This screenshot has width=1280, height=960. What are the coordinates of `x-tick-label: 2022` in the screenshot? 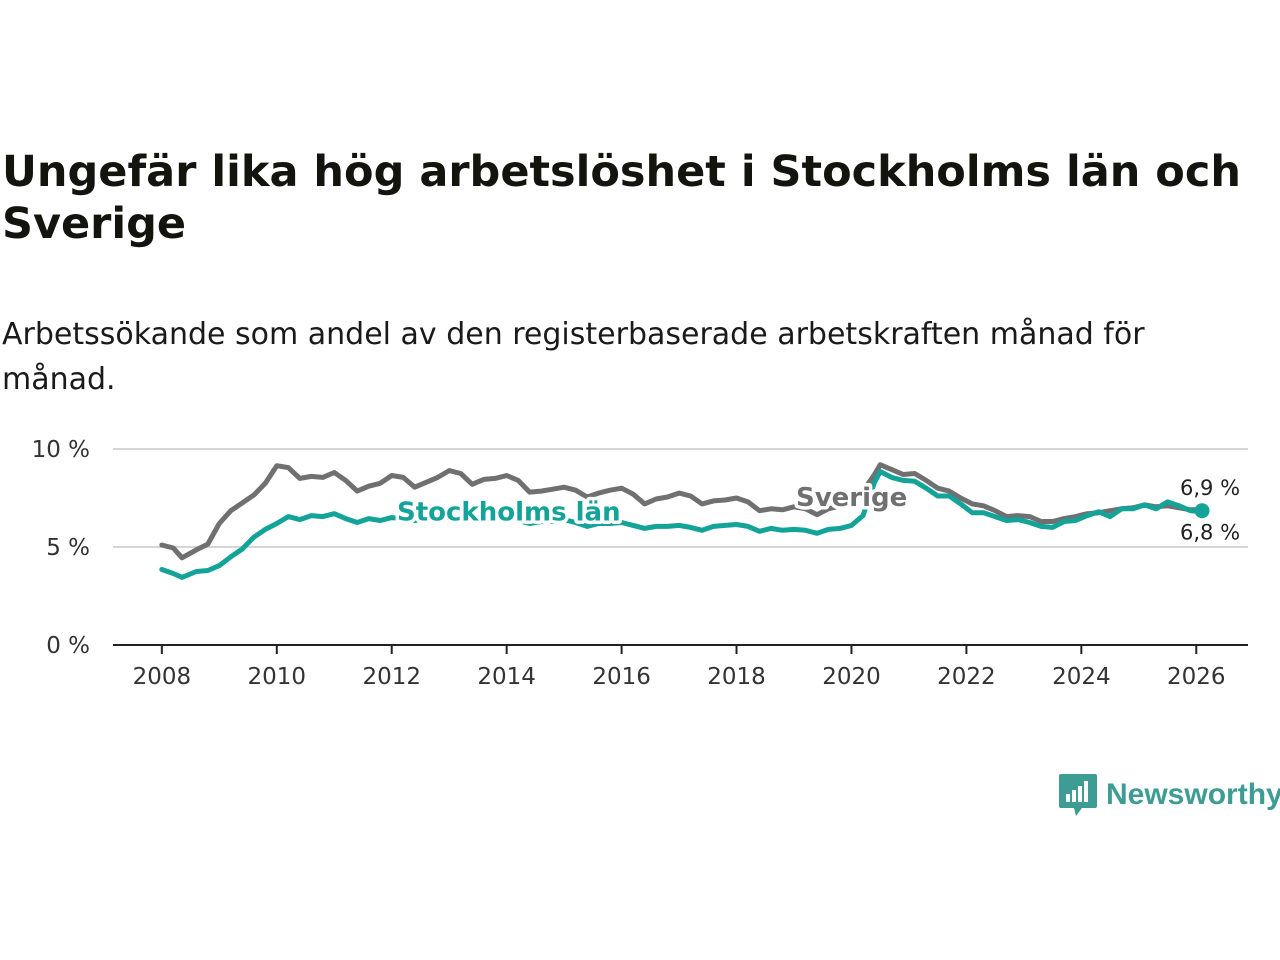 It's located at (966, 677).